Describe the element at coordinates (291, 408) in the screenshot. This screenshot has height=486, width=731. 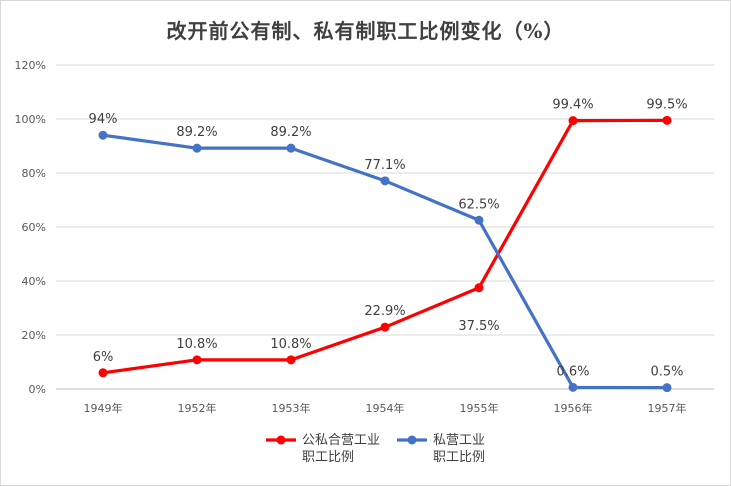
I see `x-tick-label: 1953年` at that location.